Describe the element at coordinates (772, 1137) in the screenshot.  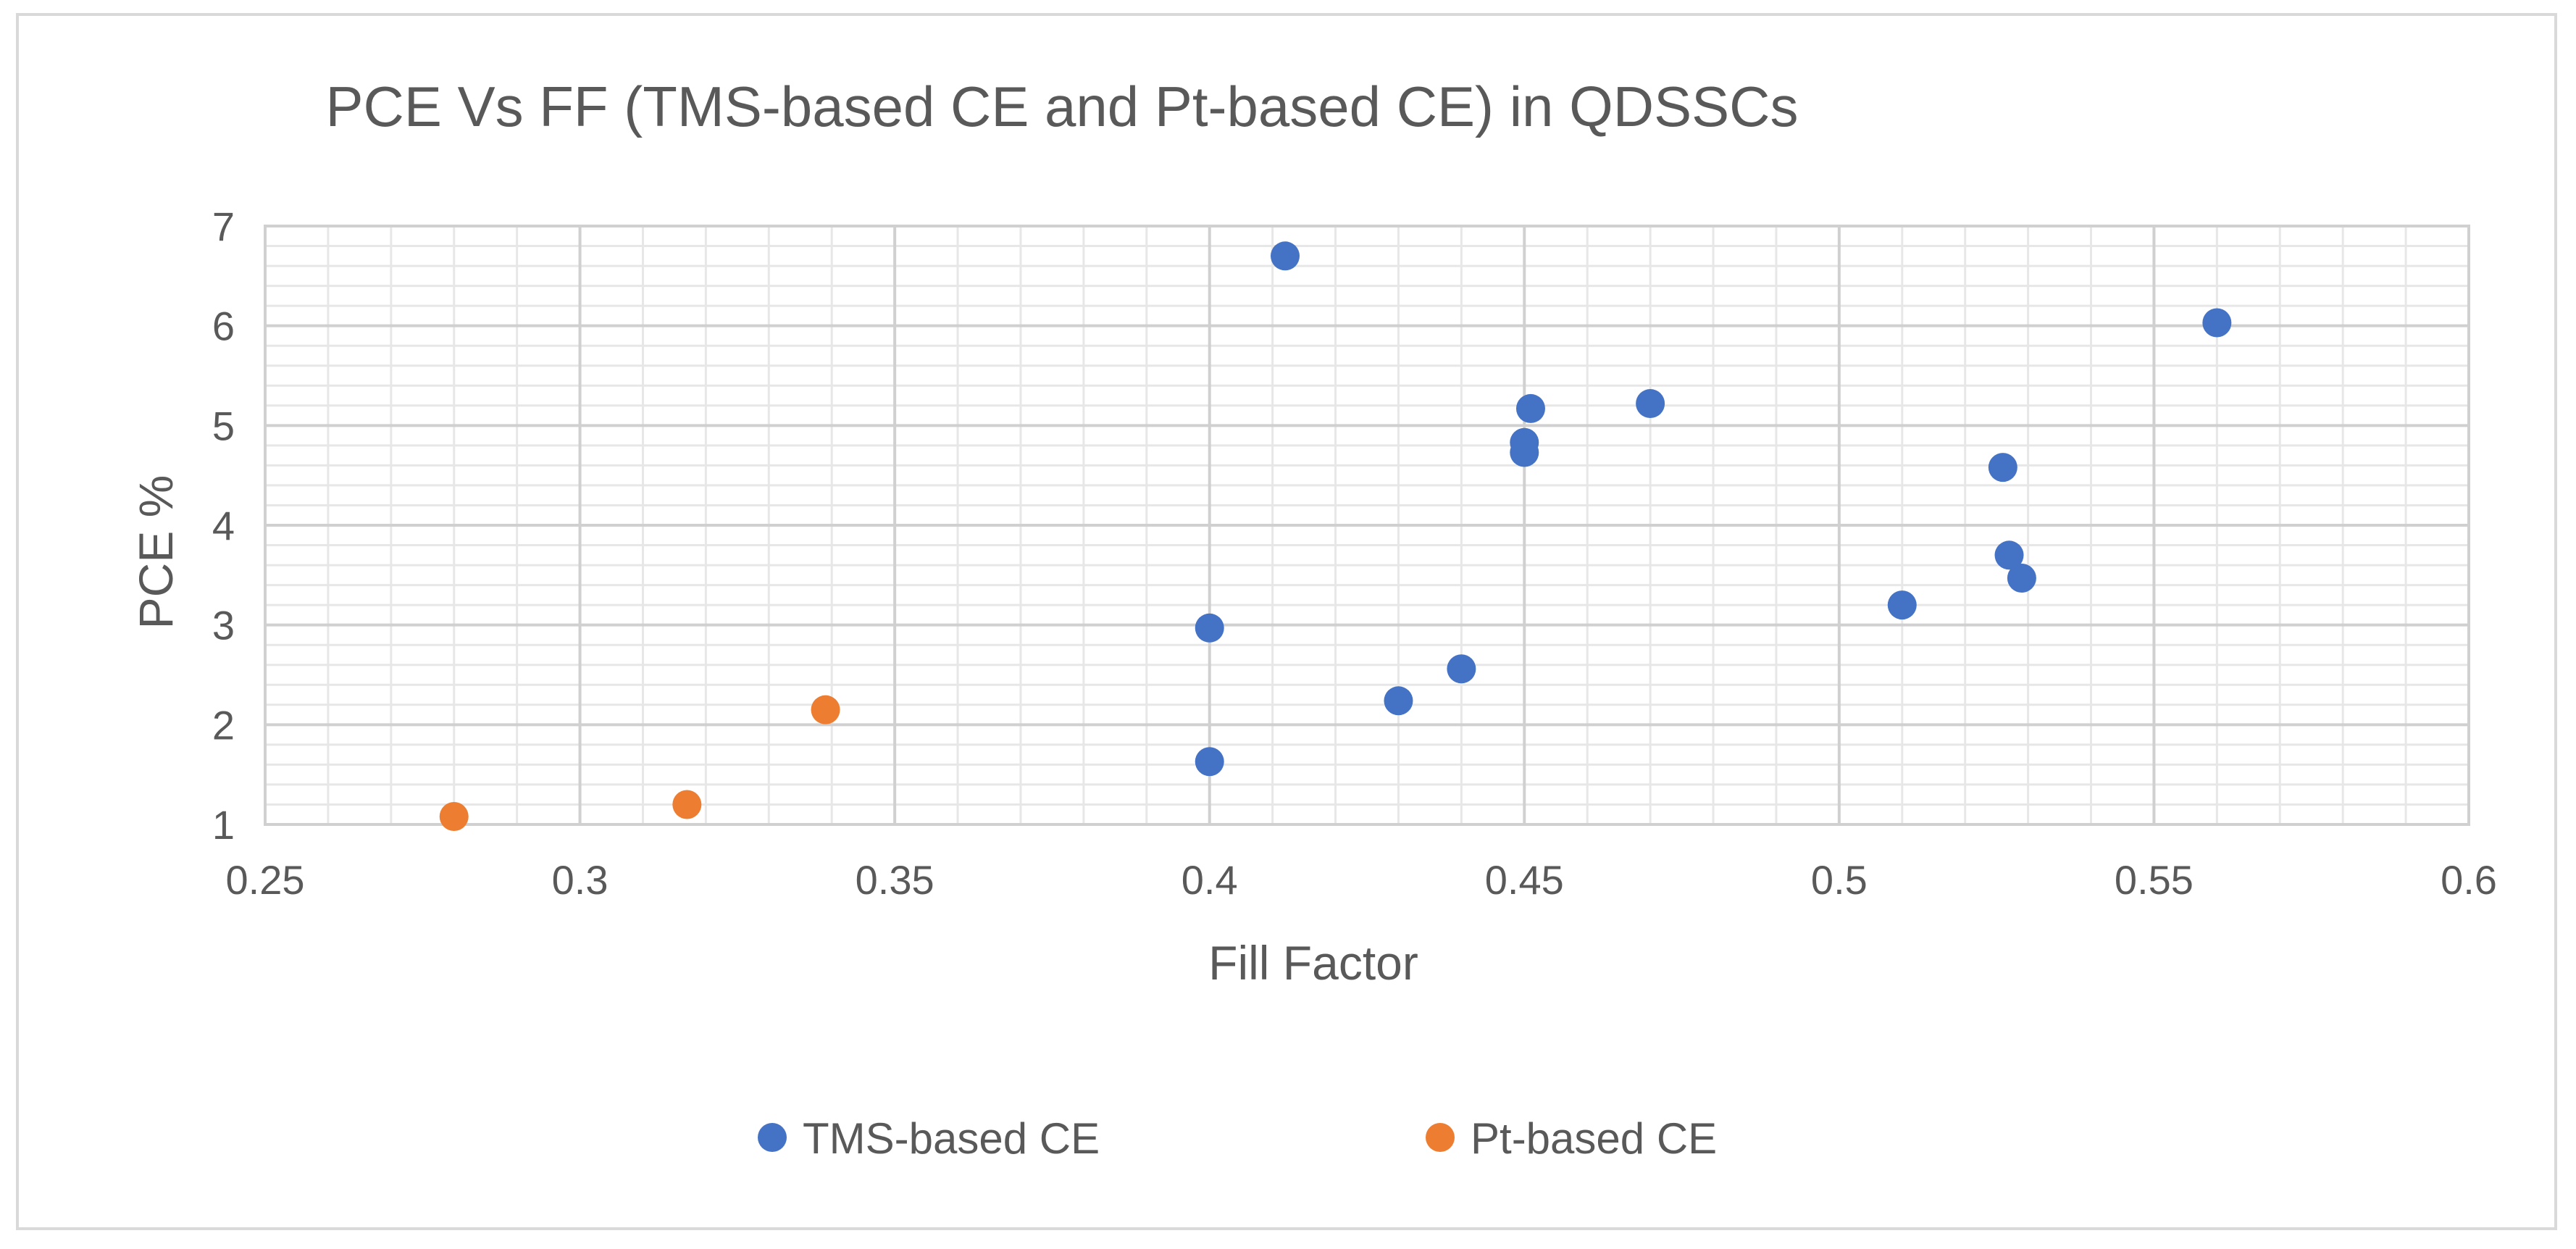
I see `legend-marker-tms` at that location.